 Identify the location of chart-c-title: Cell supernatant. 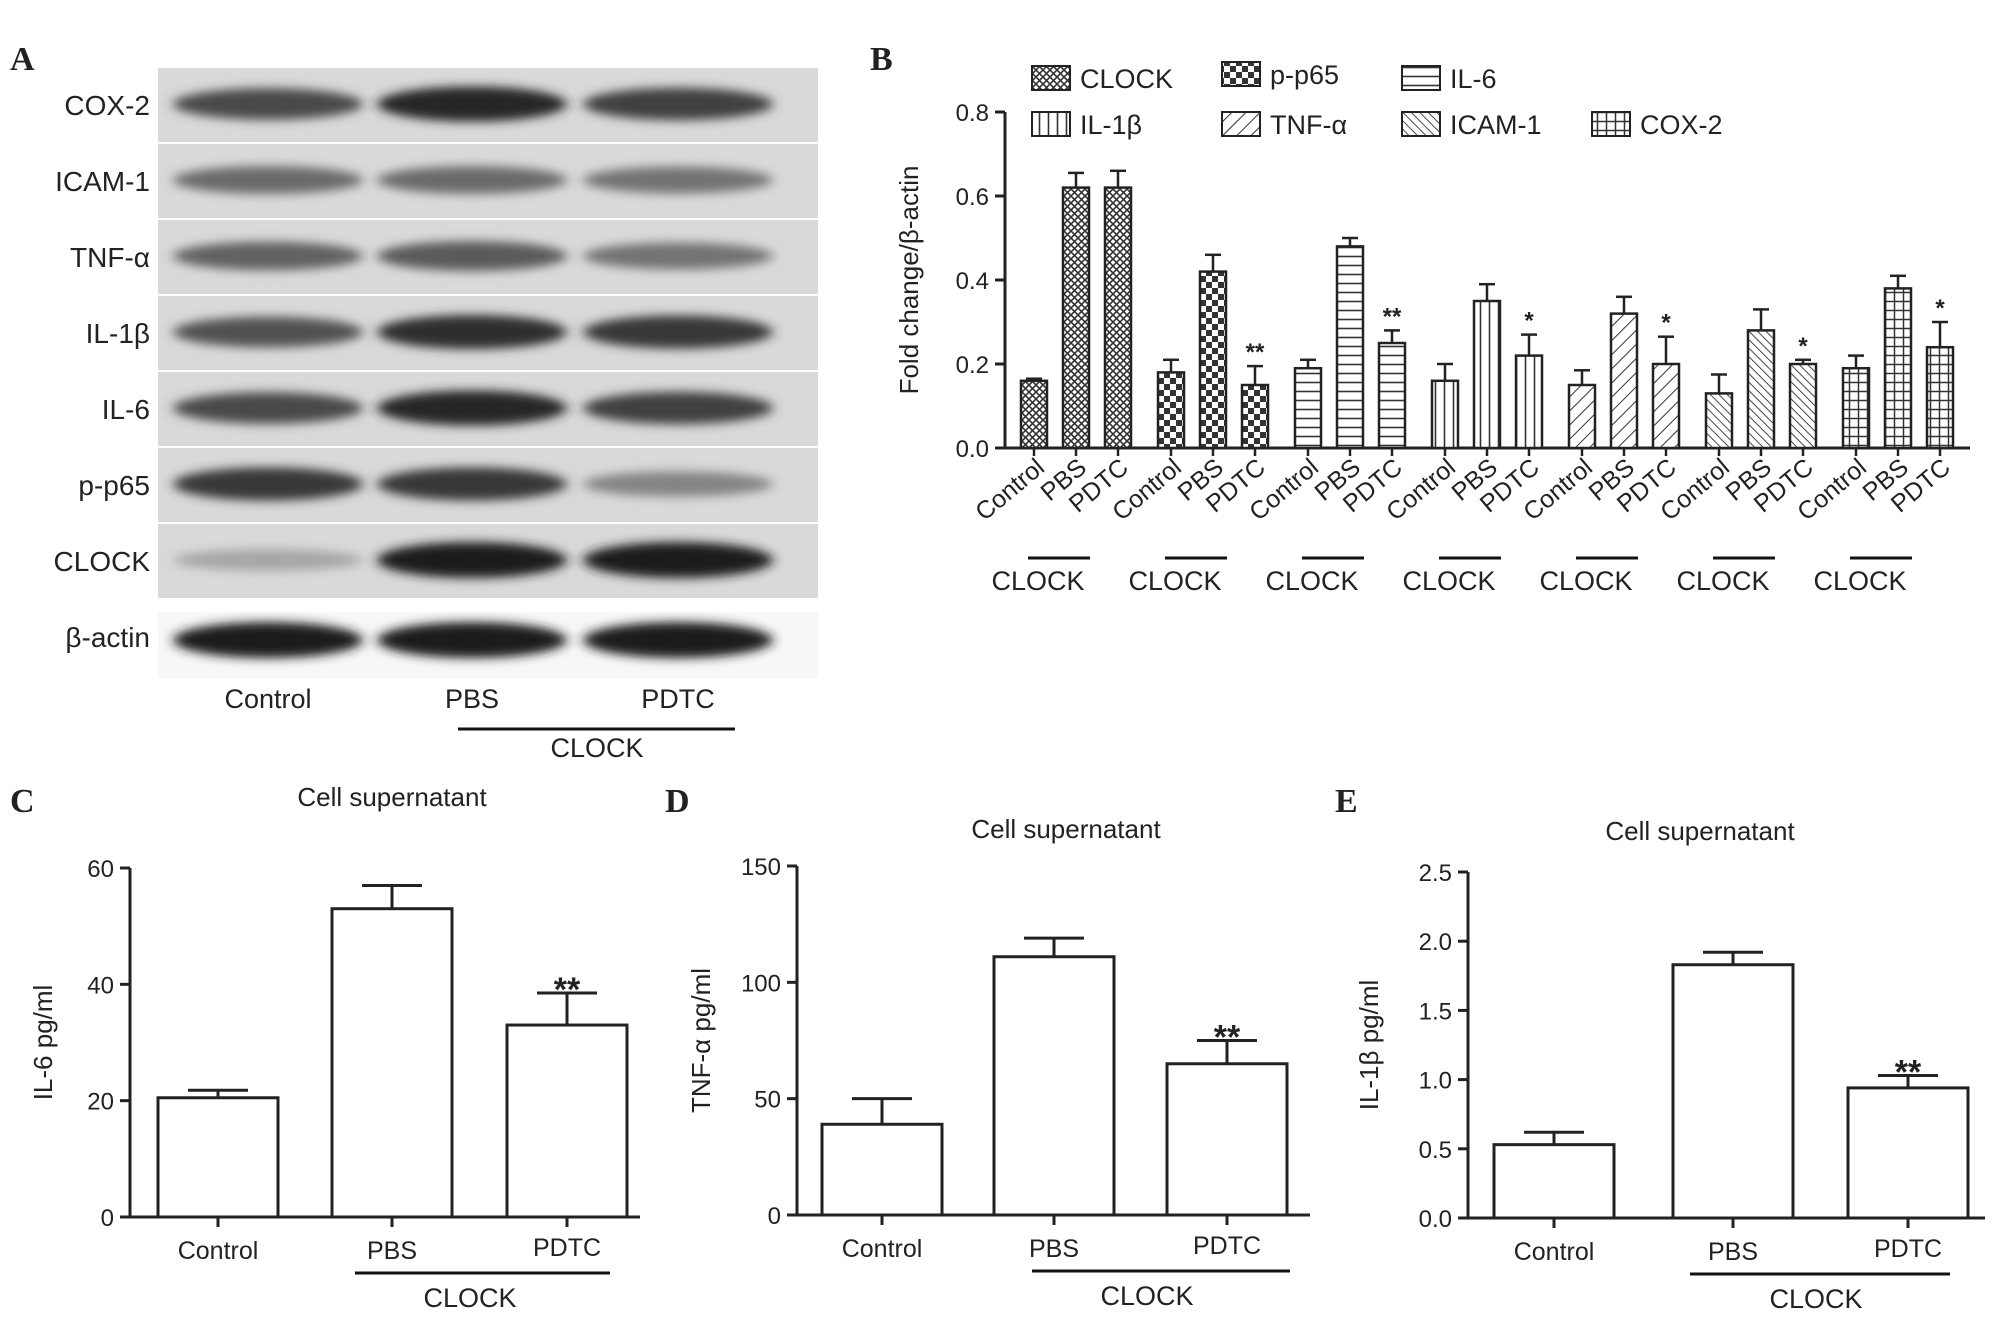
(392, 797).